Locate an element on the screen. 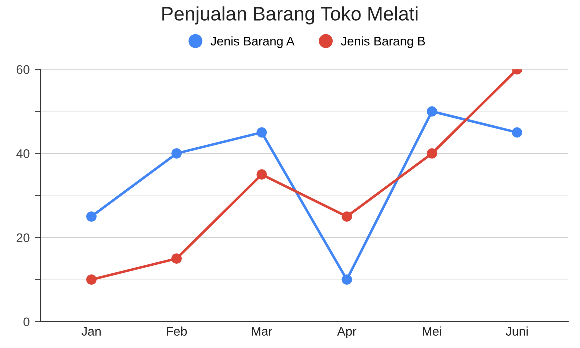 This screenshot has height=348, width=580. x-tick-label: Apr is located at coordinates (347, 332).